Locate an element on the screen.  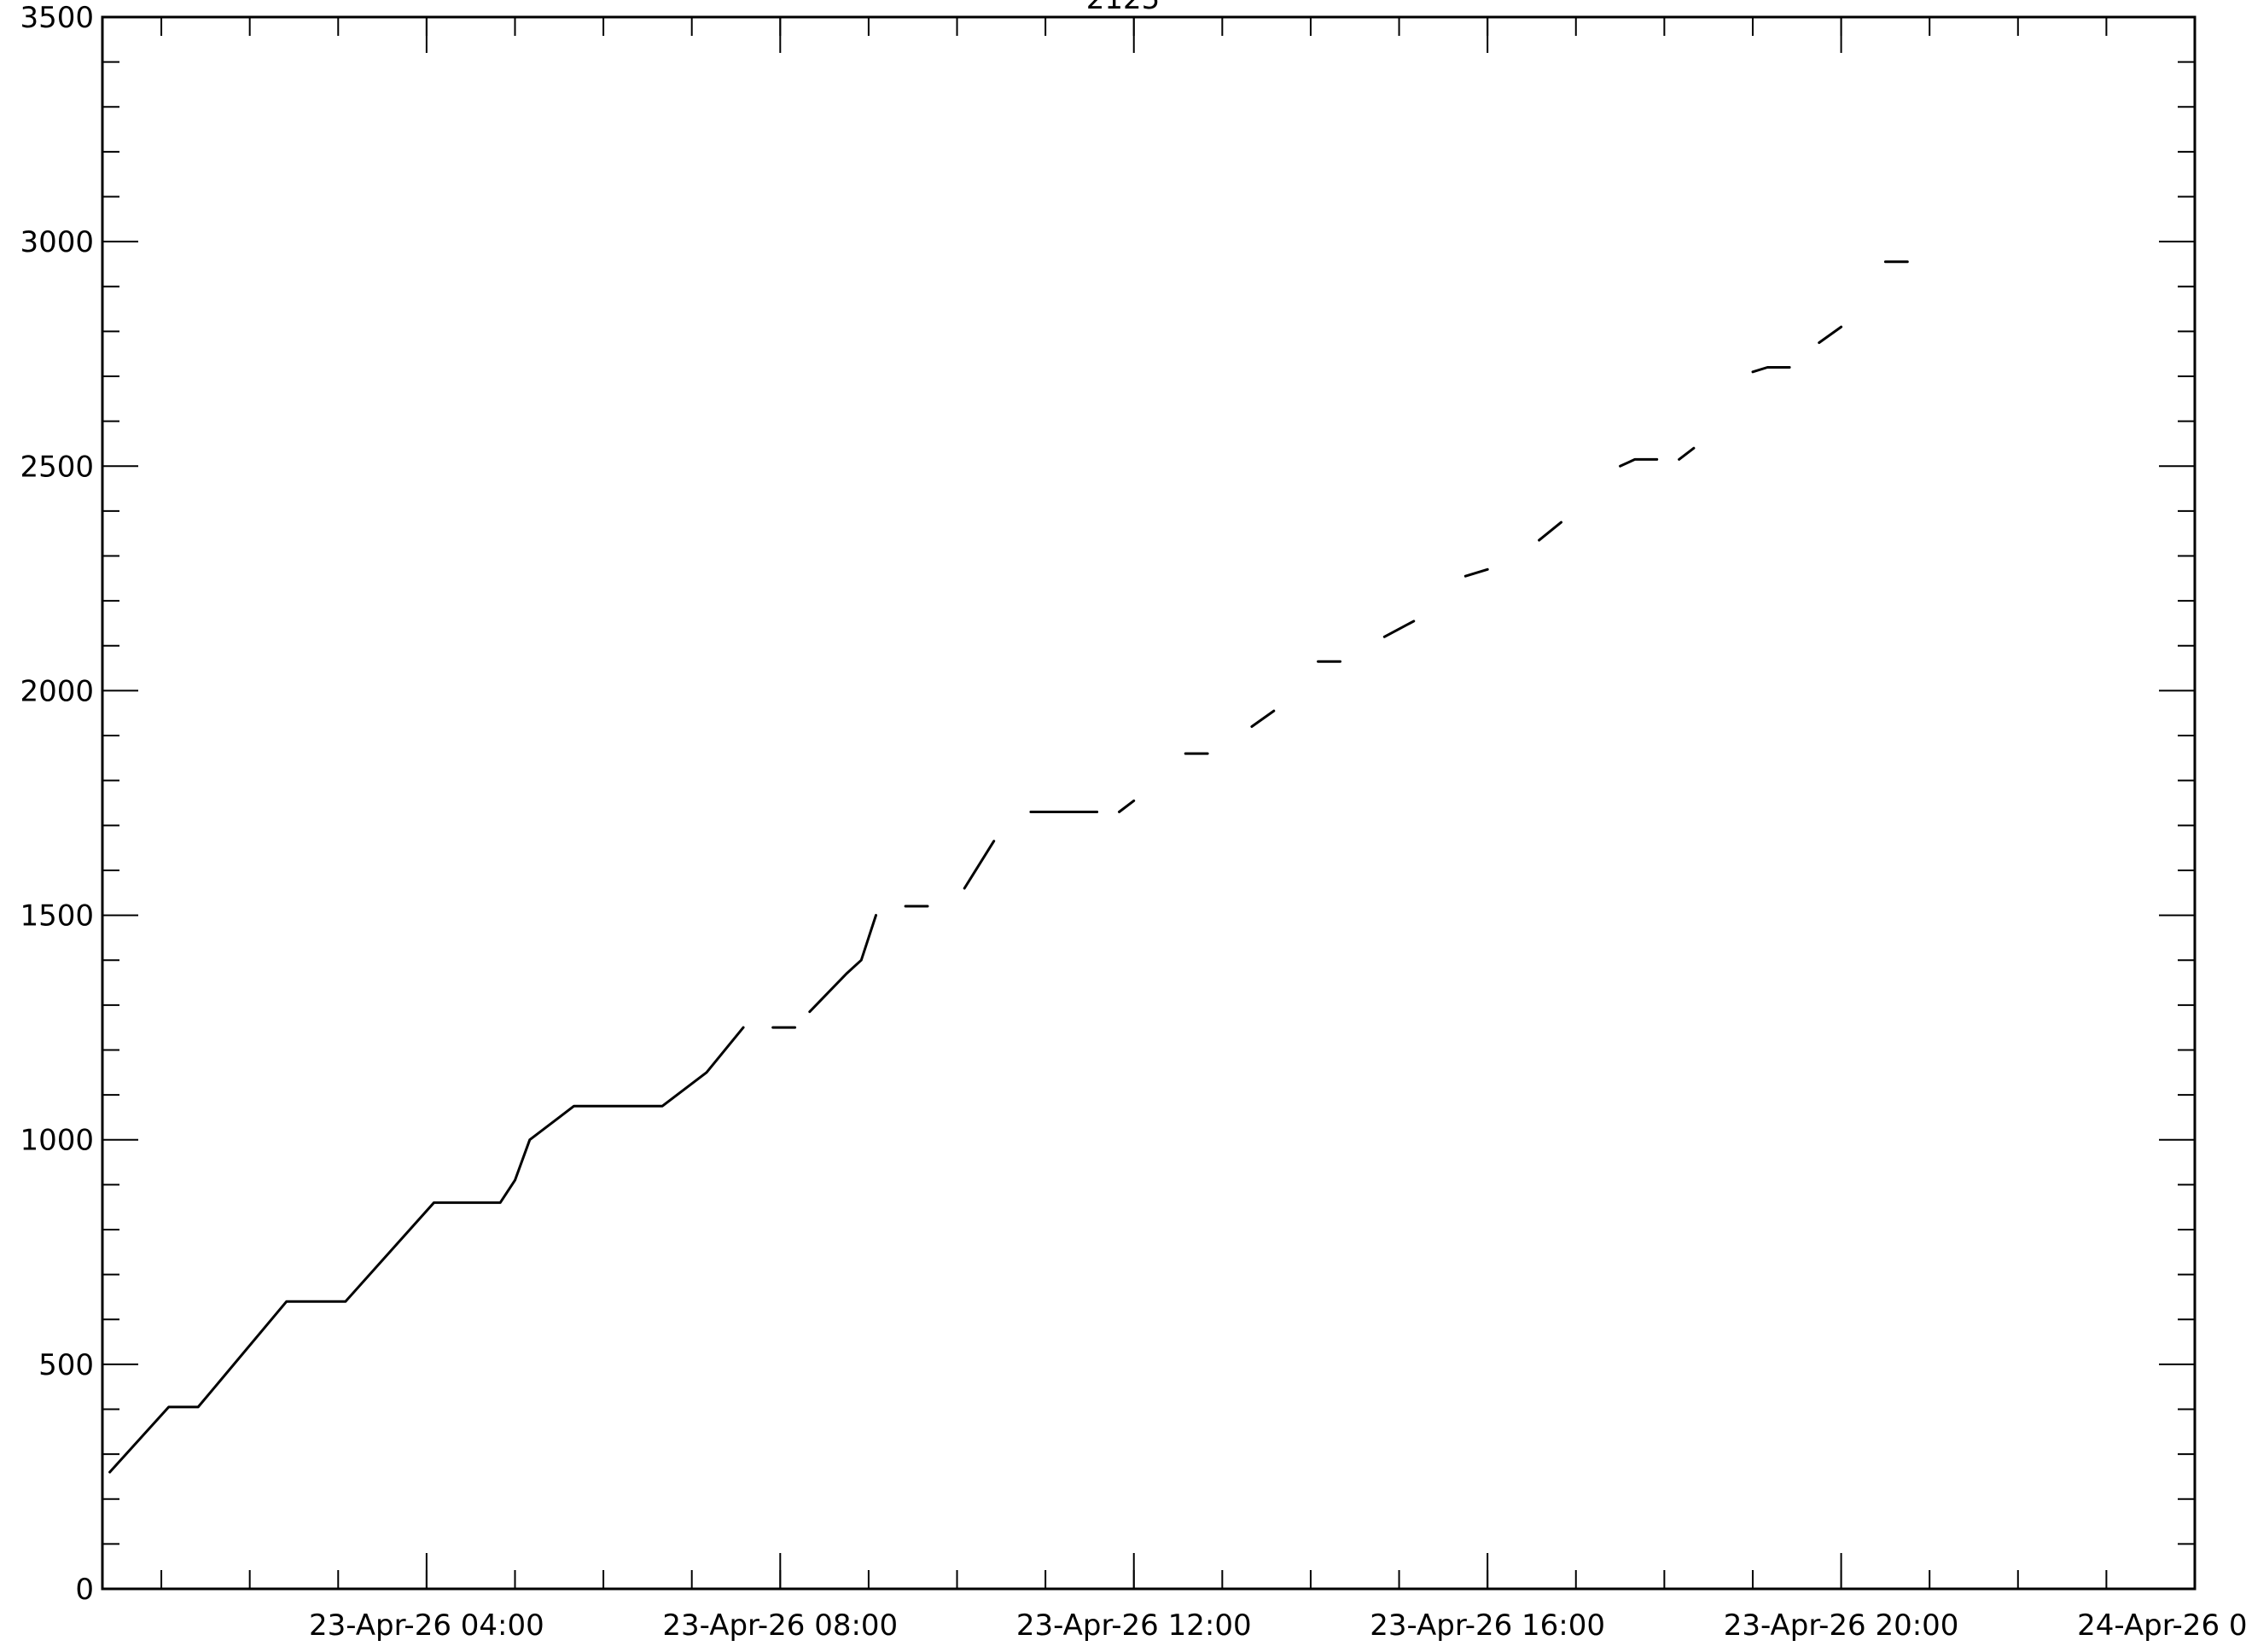
x-tick-label: 23-Apr-26 08:00 is located at coordinates (780, 1625).